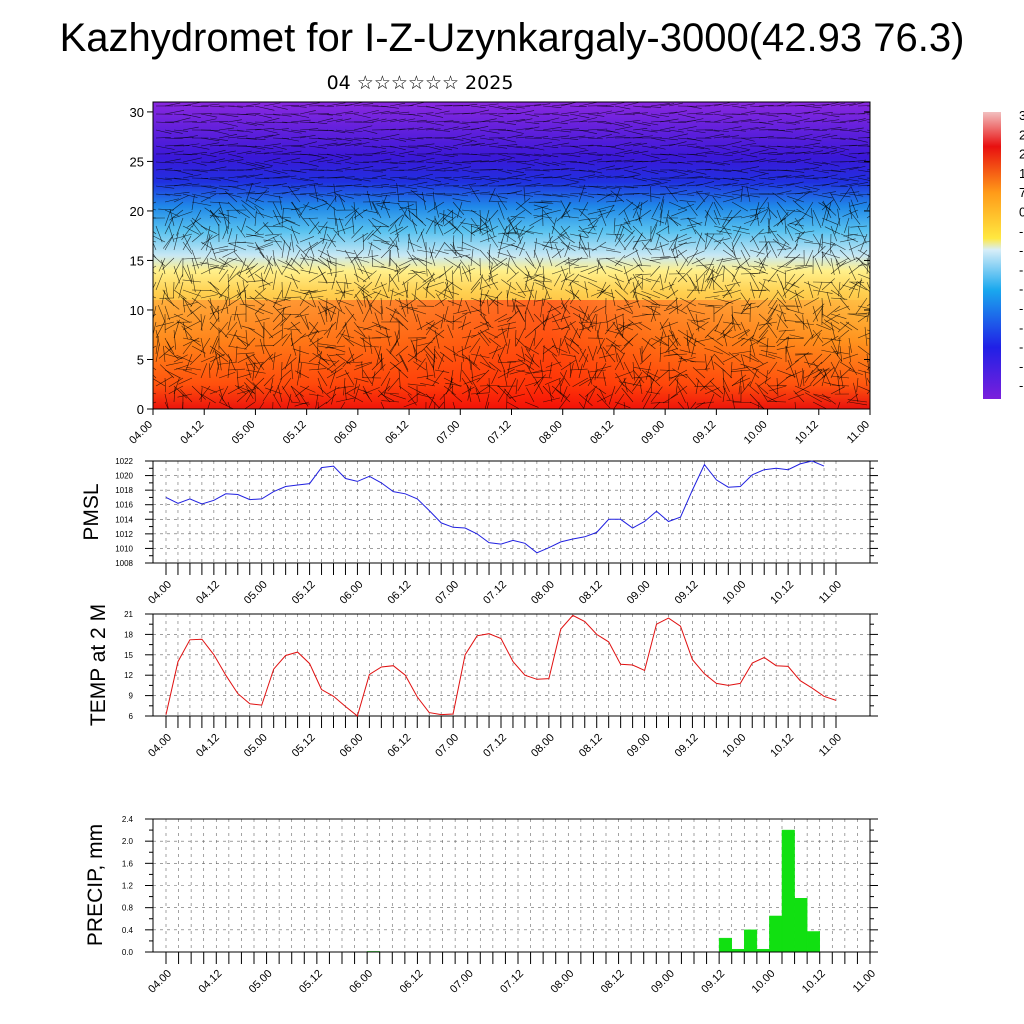  What do you see at coordinates (95, 885) in the screenshot?
I see `precip-axis-label: PRECIP, mm` at bounding box center [95, 885].